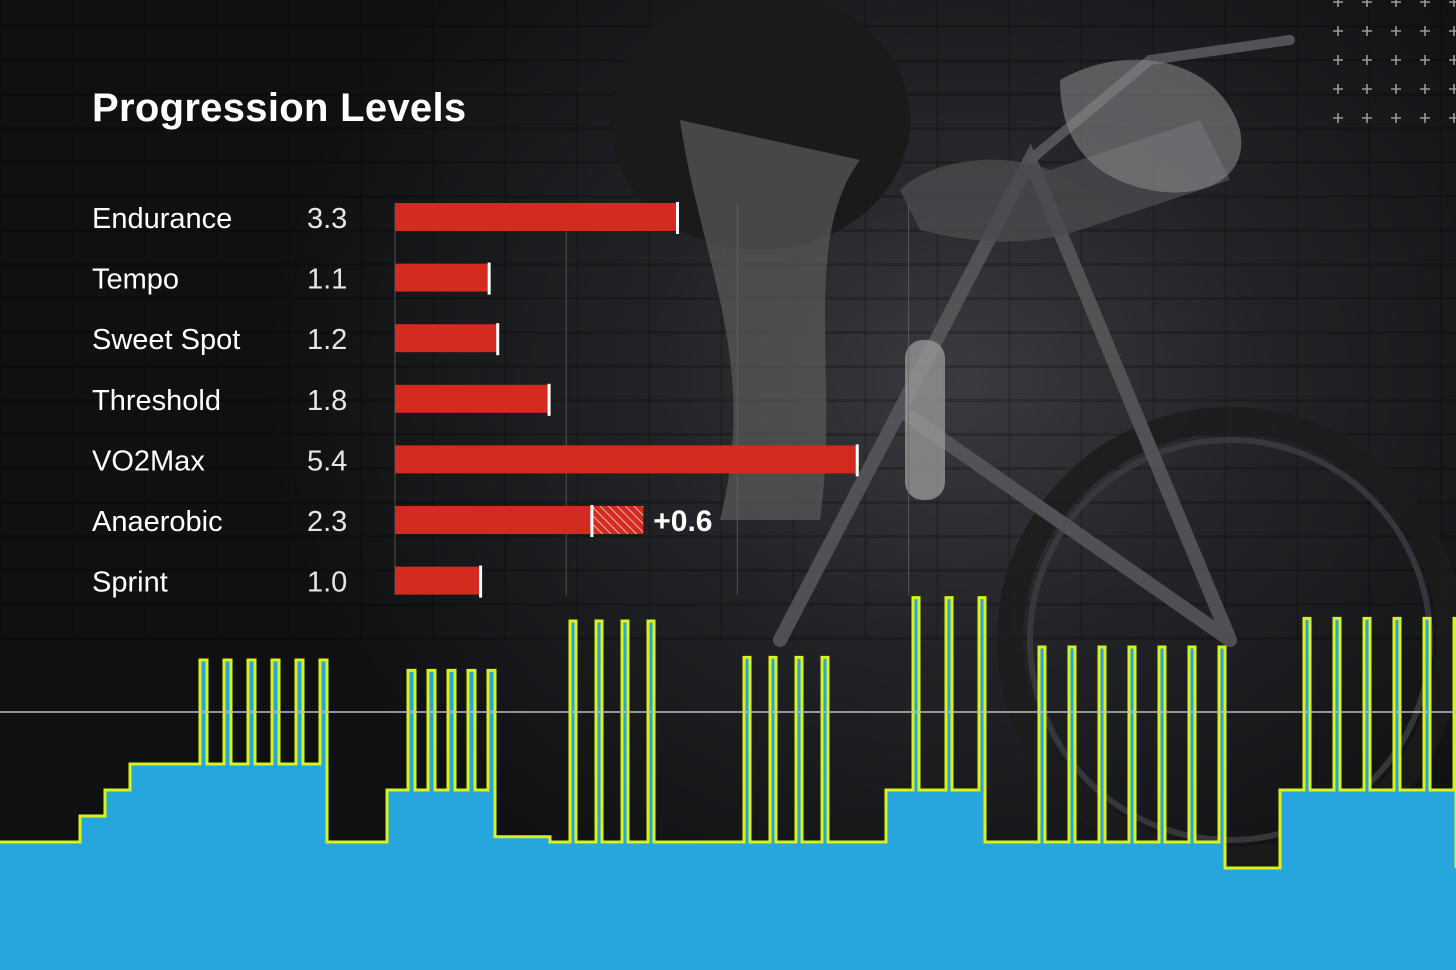 The width and height of the screenshot is (1456, 970). I want to click on value-label: 1.0, so click(327, 583).